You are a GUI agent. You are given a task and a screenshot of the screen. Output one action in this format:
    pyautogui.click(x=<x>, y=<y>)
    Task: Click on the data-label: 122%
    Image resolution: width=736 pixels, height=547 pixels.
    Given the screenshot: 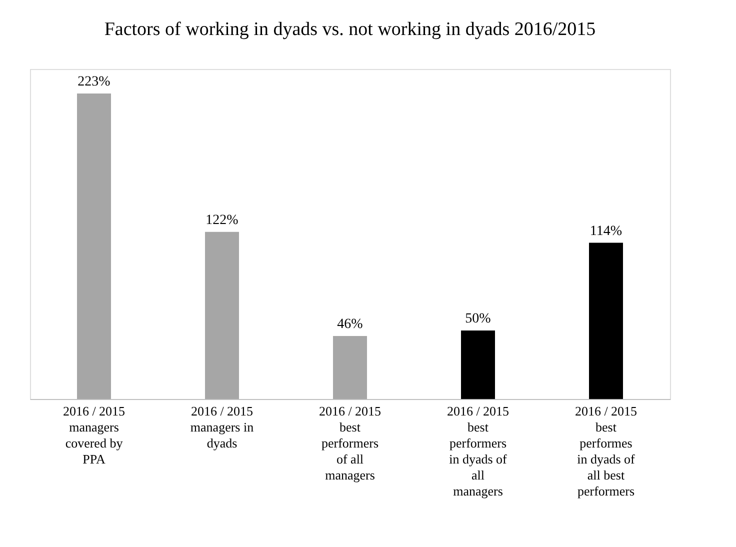 What is the action you would take?
    pyautogui.click(x=222, y=220)
    